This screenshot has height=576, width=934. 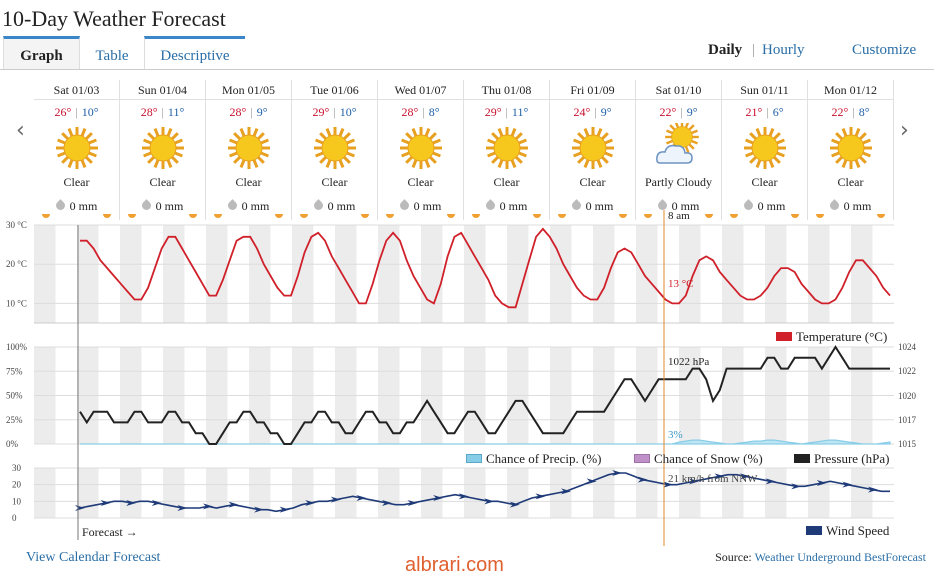 What do you see at coordinates (507, 150) in the screenshot?
I see `day-column: Thu 01/08 29° | 11° Clear 0 mm` at bounding box center [507, 150].